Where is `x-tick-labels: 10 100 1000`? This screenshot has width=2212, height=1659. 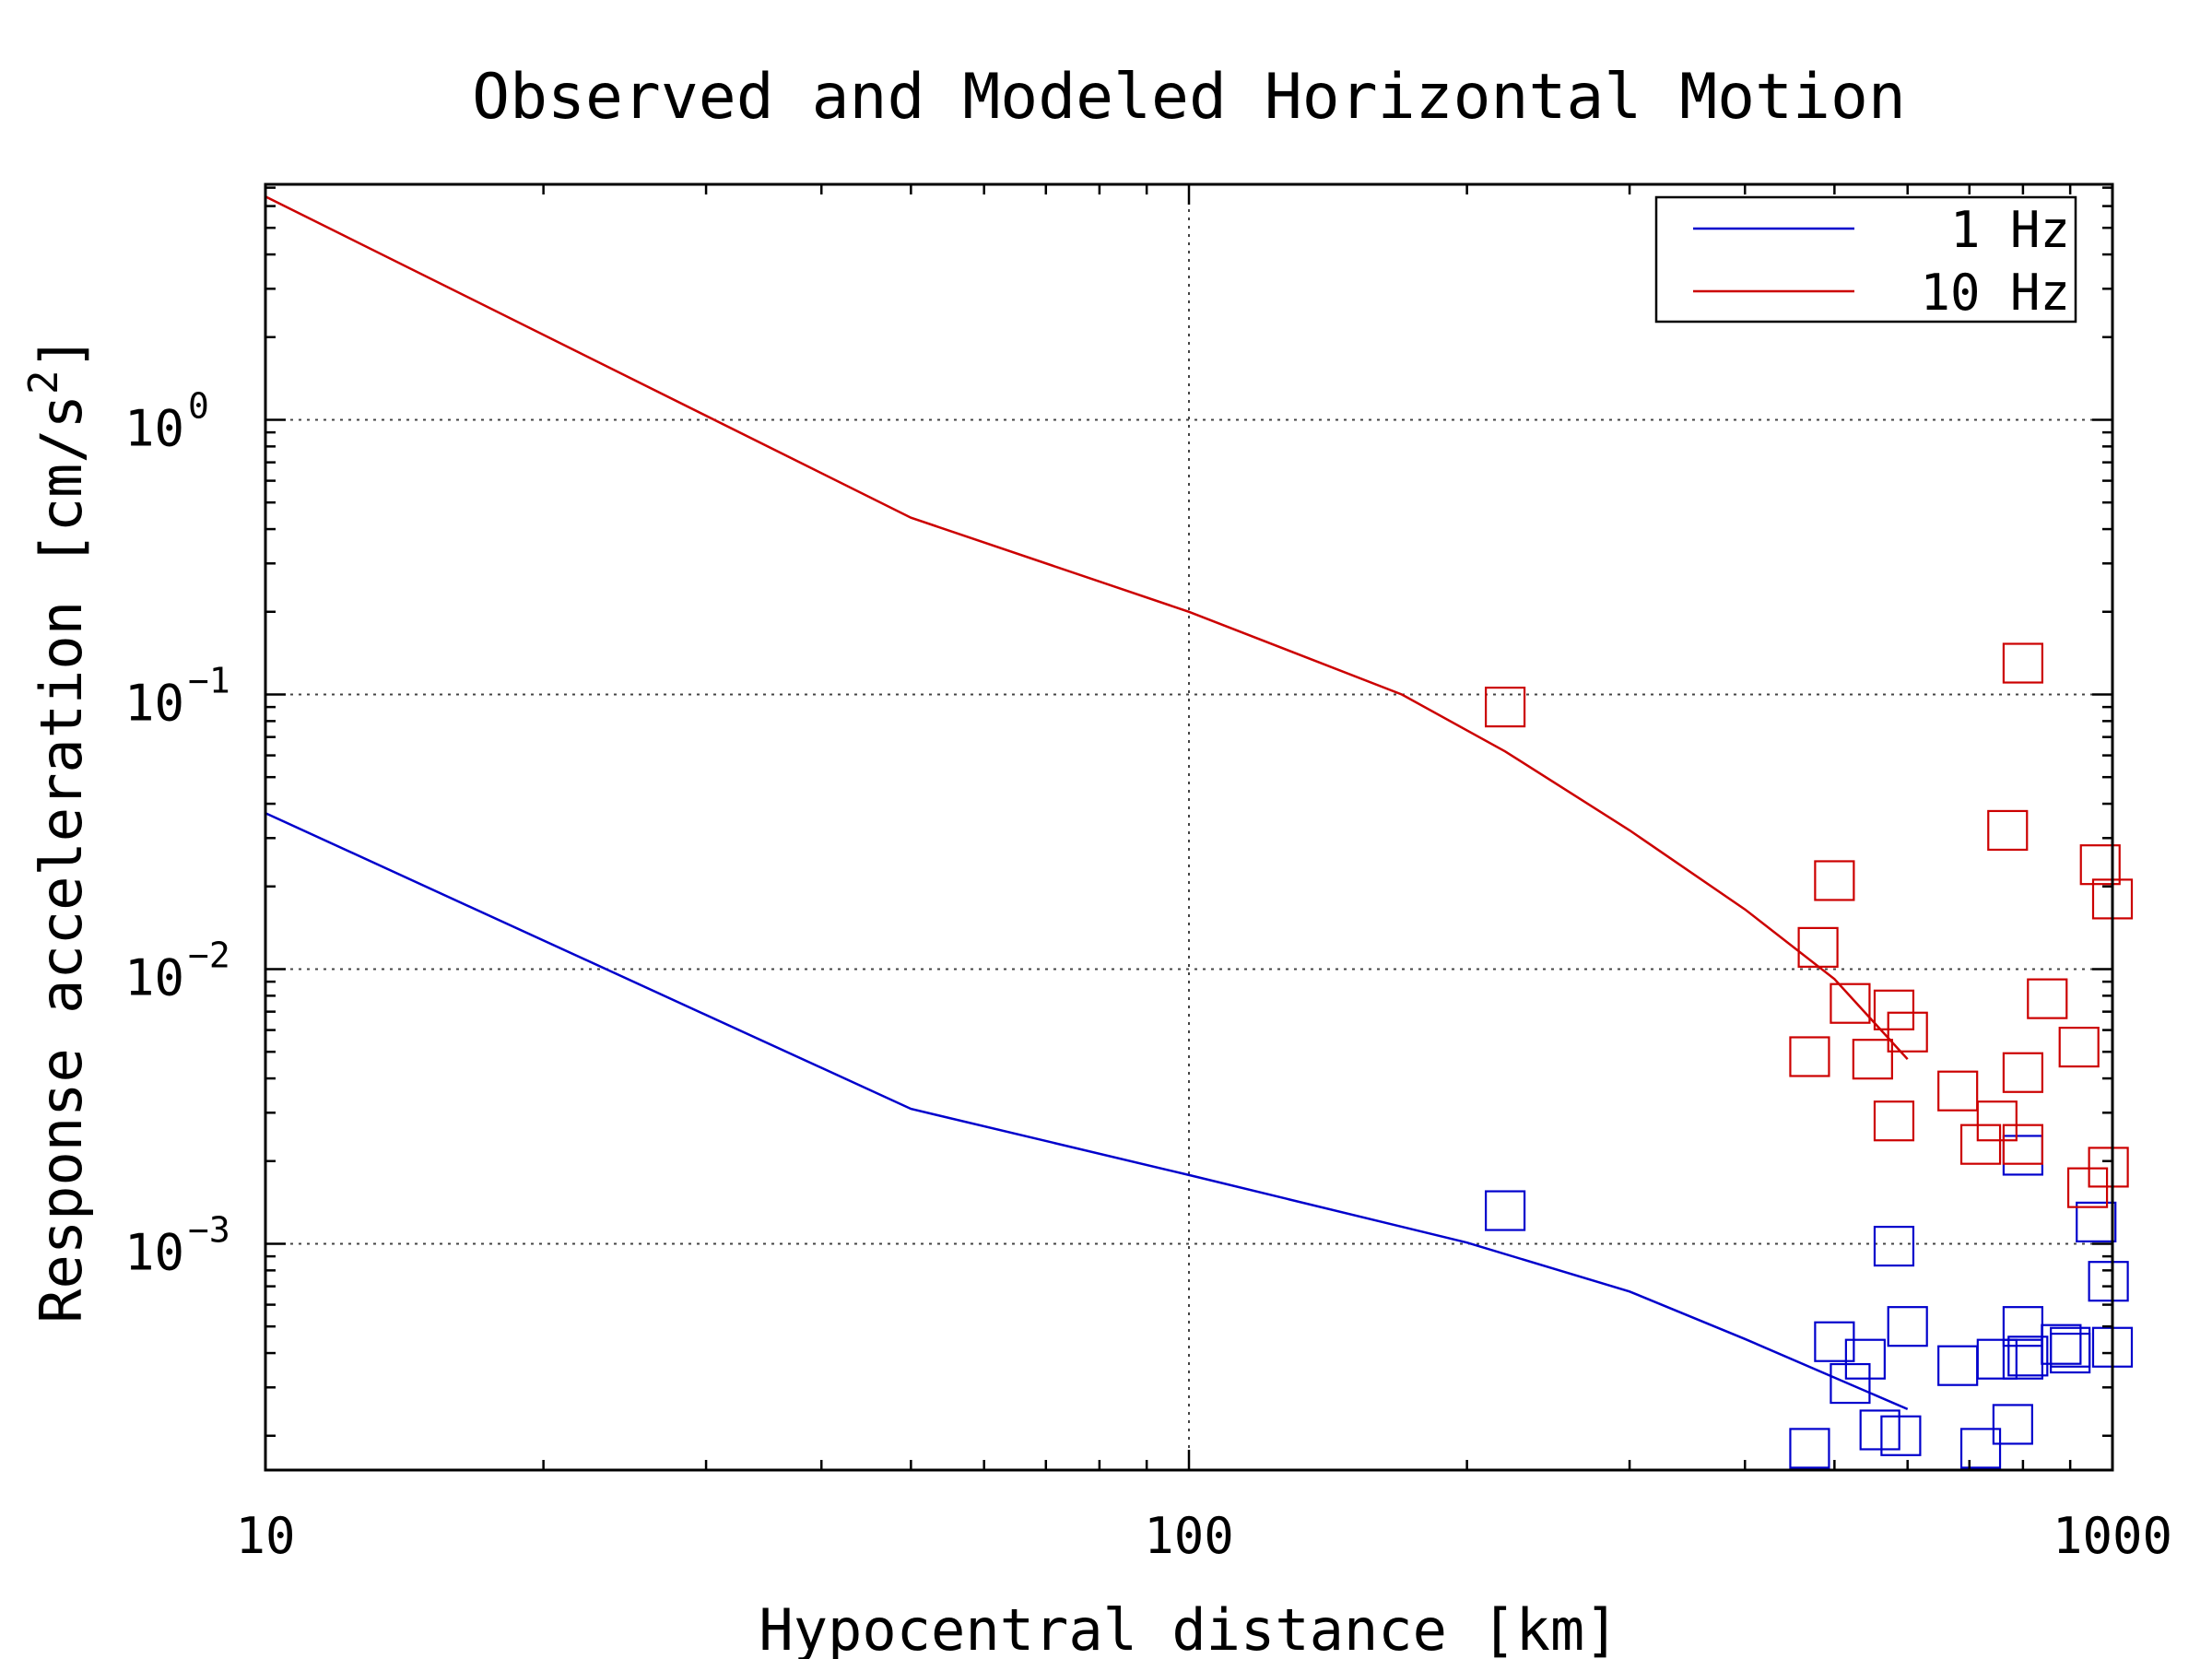 x-tick-labels: 10 100 1000 is located at coordinates (1203, 1536).